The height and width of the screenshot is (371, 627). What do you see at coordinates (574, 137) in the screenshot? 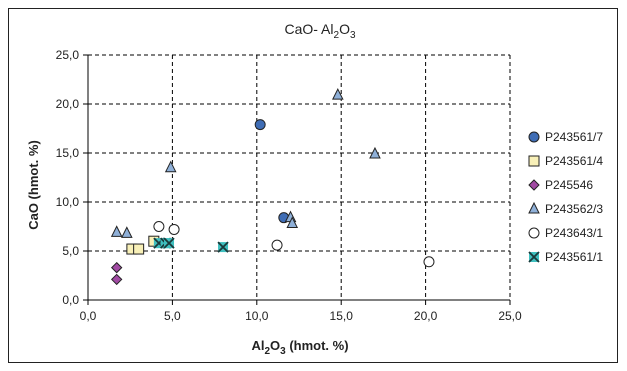
I see `legend-label: P243561/7` at bounding box center [574, 137].